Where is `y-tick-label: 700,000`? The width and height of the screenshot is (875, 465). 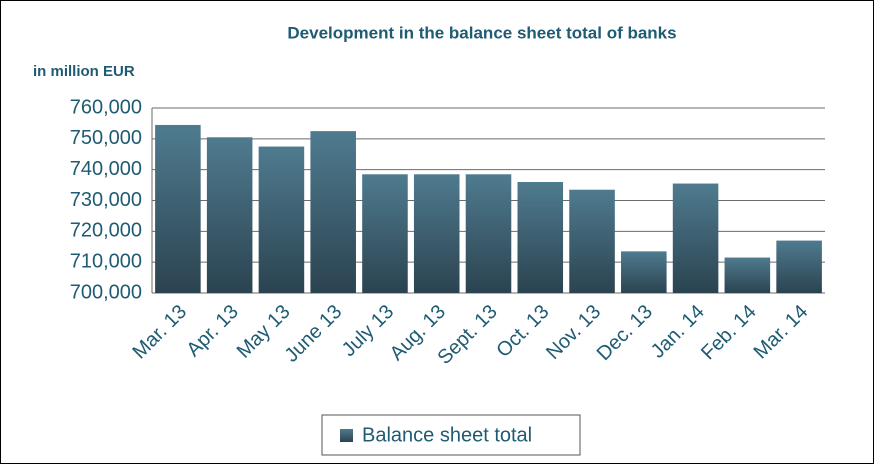 y-tick-label: 700,000 is located at coordinates (106, 292).